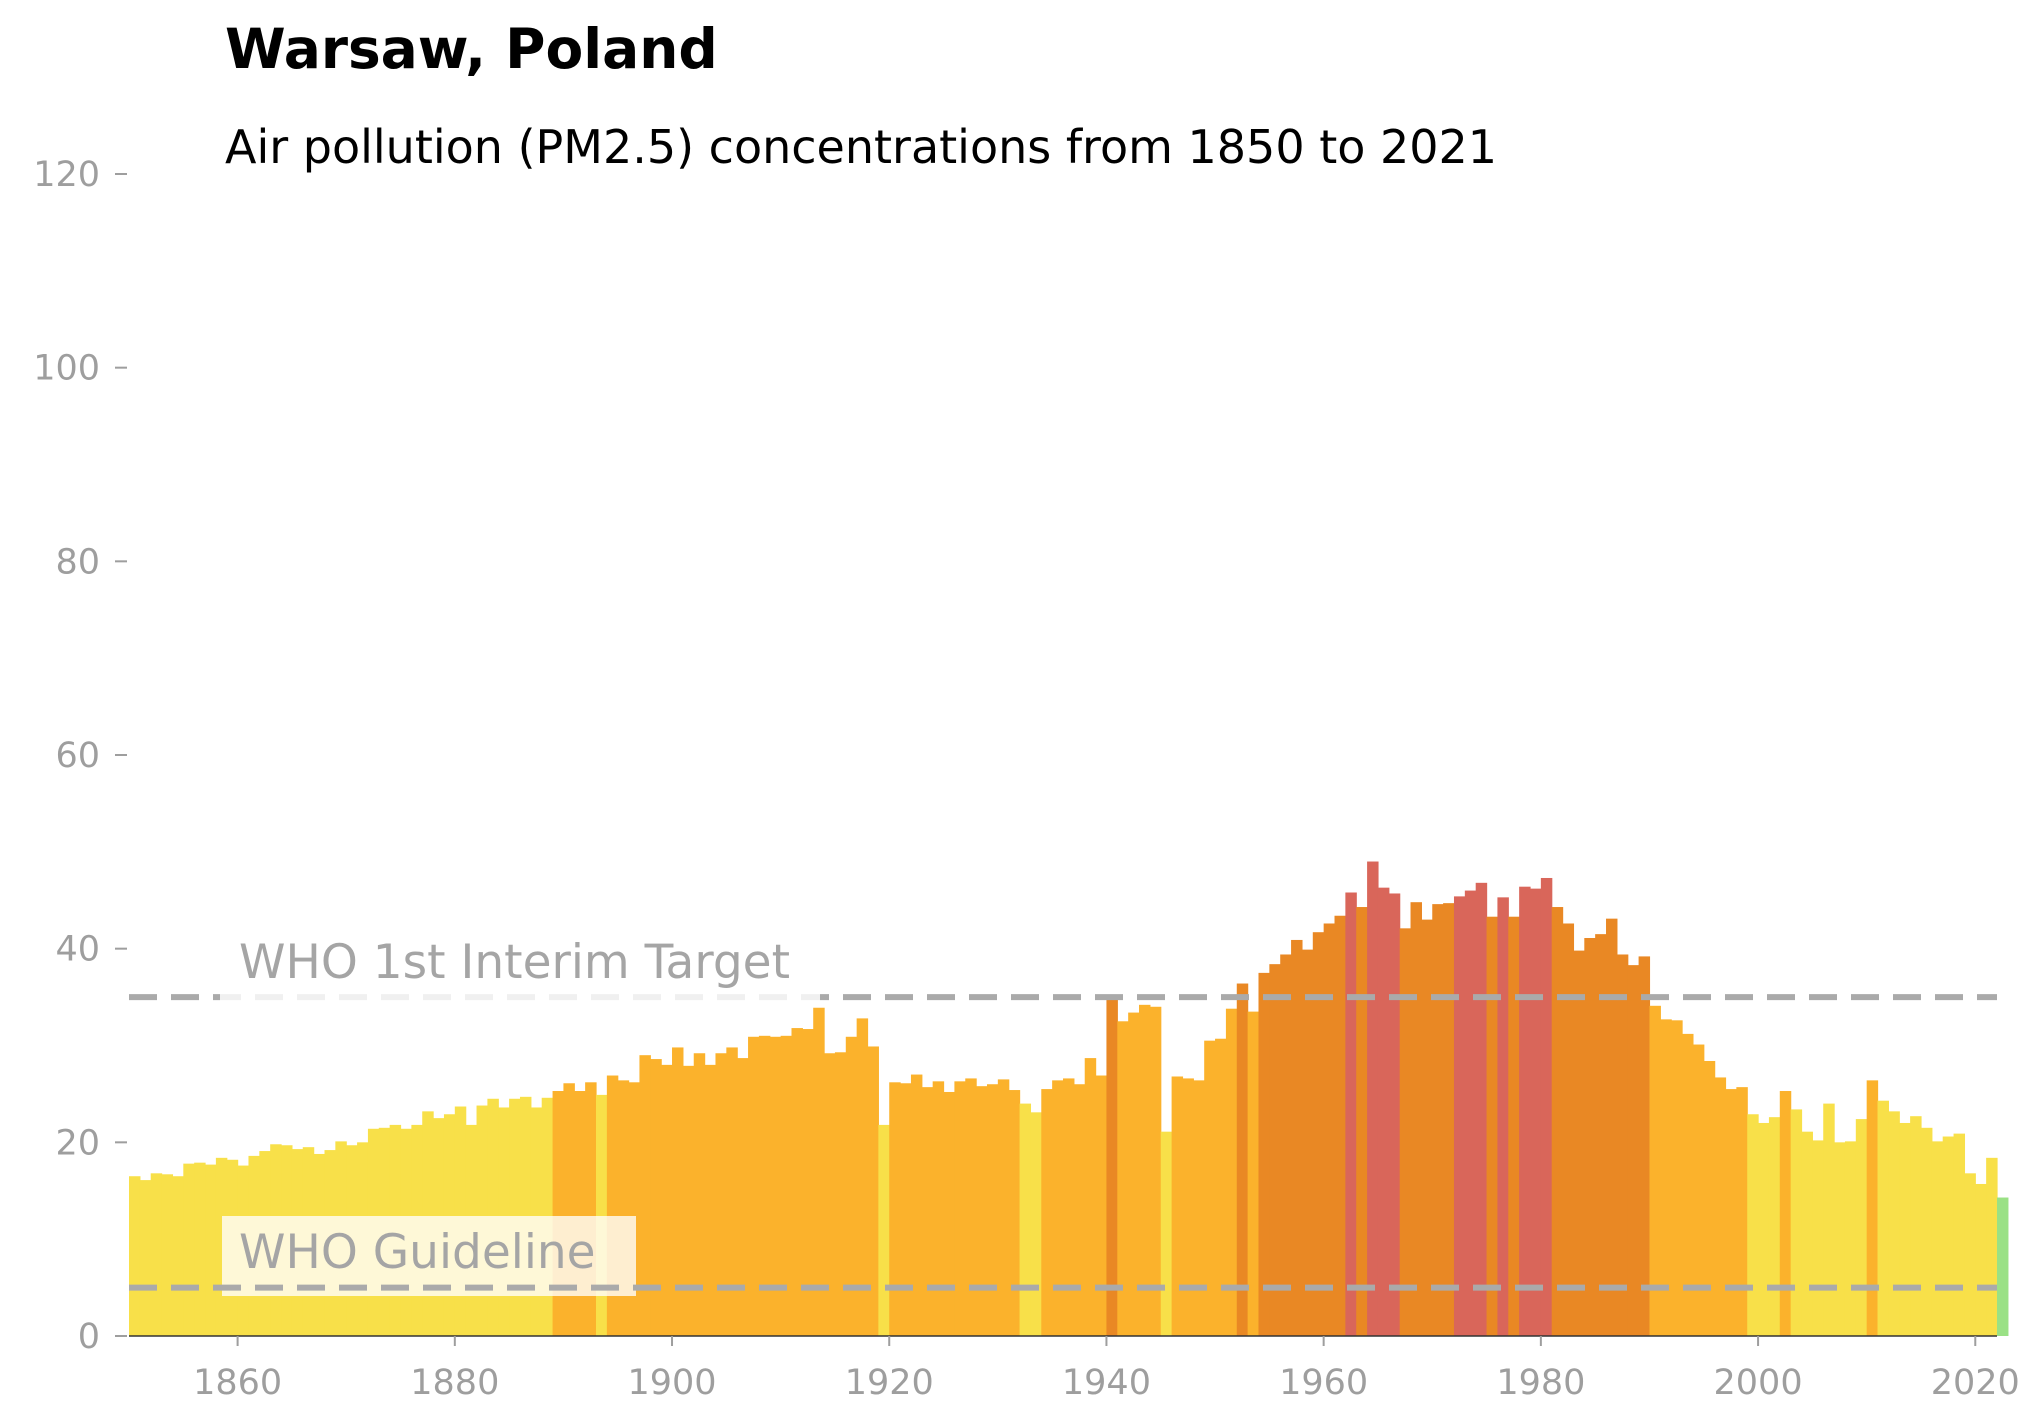 The height and width of the screenshot is (1415, 2043). Describe the element at coordinates (840, 1194) in the screenshot. I see `bar-1915` at that location.